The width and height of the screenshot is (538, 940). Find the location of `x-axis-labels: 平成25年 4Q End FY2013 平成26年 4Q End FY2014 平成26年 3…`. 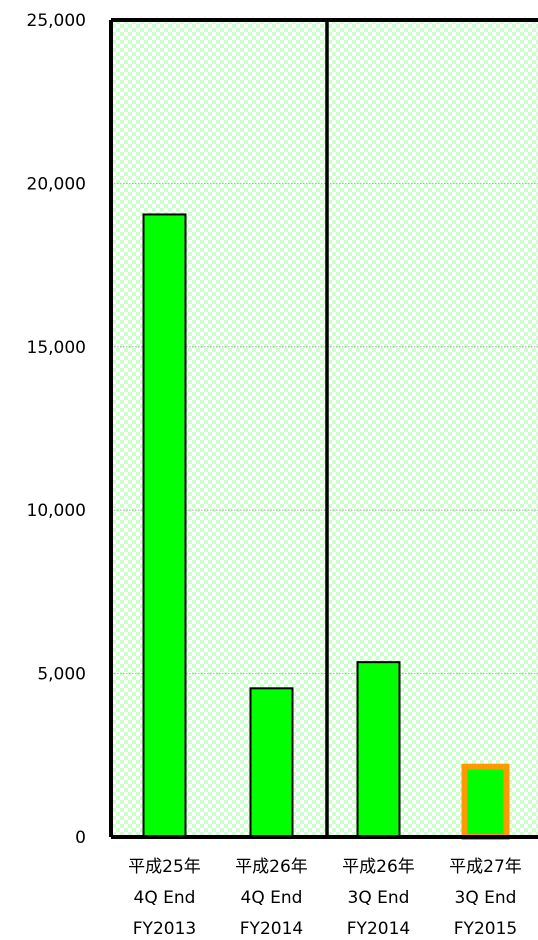

x-axis-labels: 平成25年 4Q End FY2013 平成26年 4Q End FY2014 平成26年 3… is located at coordinates (325, 898).